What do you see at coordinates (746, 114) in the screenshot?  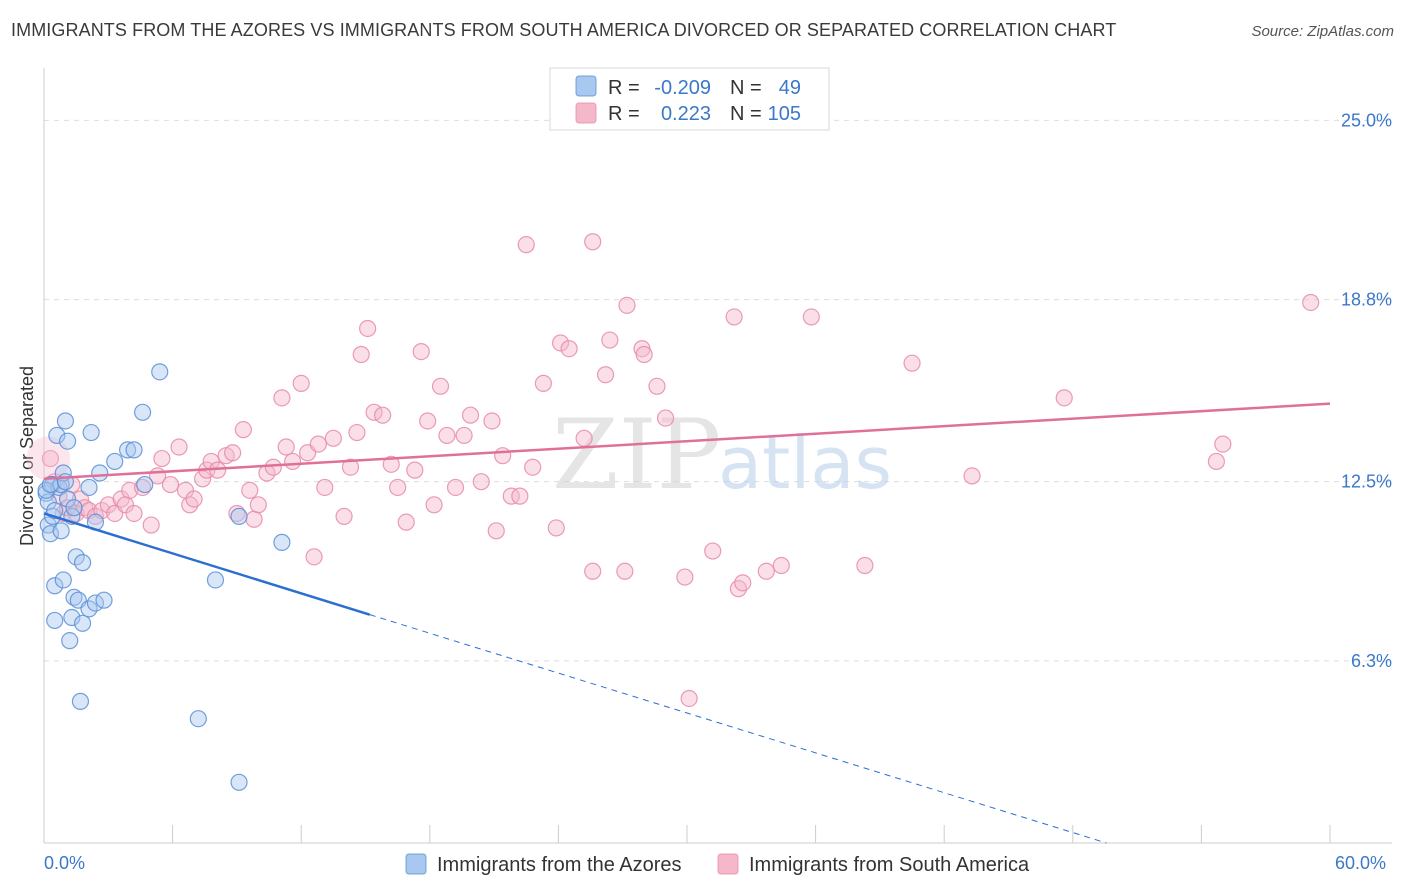 I see `legend-n-label-2: N =` at bounding box center [746, 114].